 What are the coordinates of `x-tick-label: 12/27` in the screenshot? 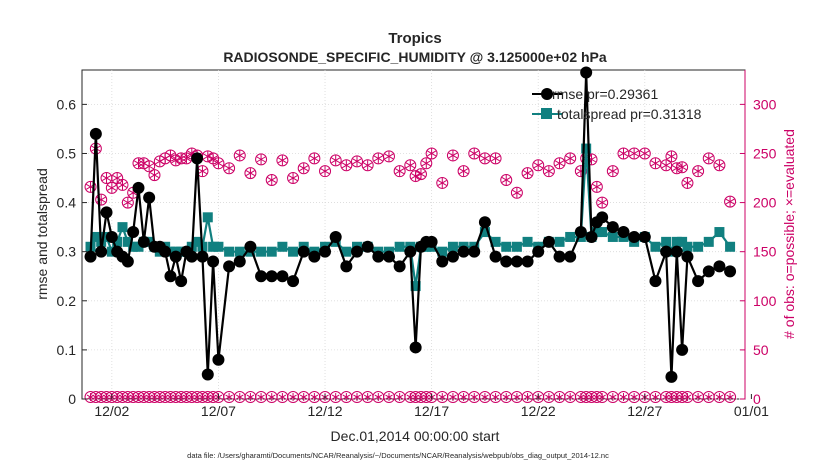 It's located at (644, 411).